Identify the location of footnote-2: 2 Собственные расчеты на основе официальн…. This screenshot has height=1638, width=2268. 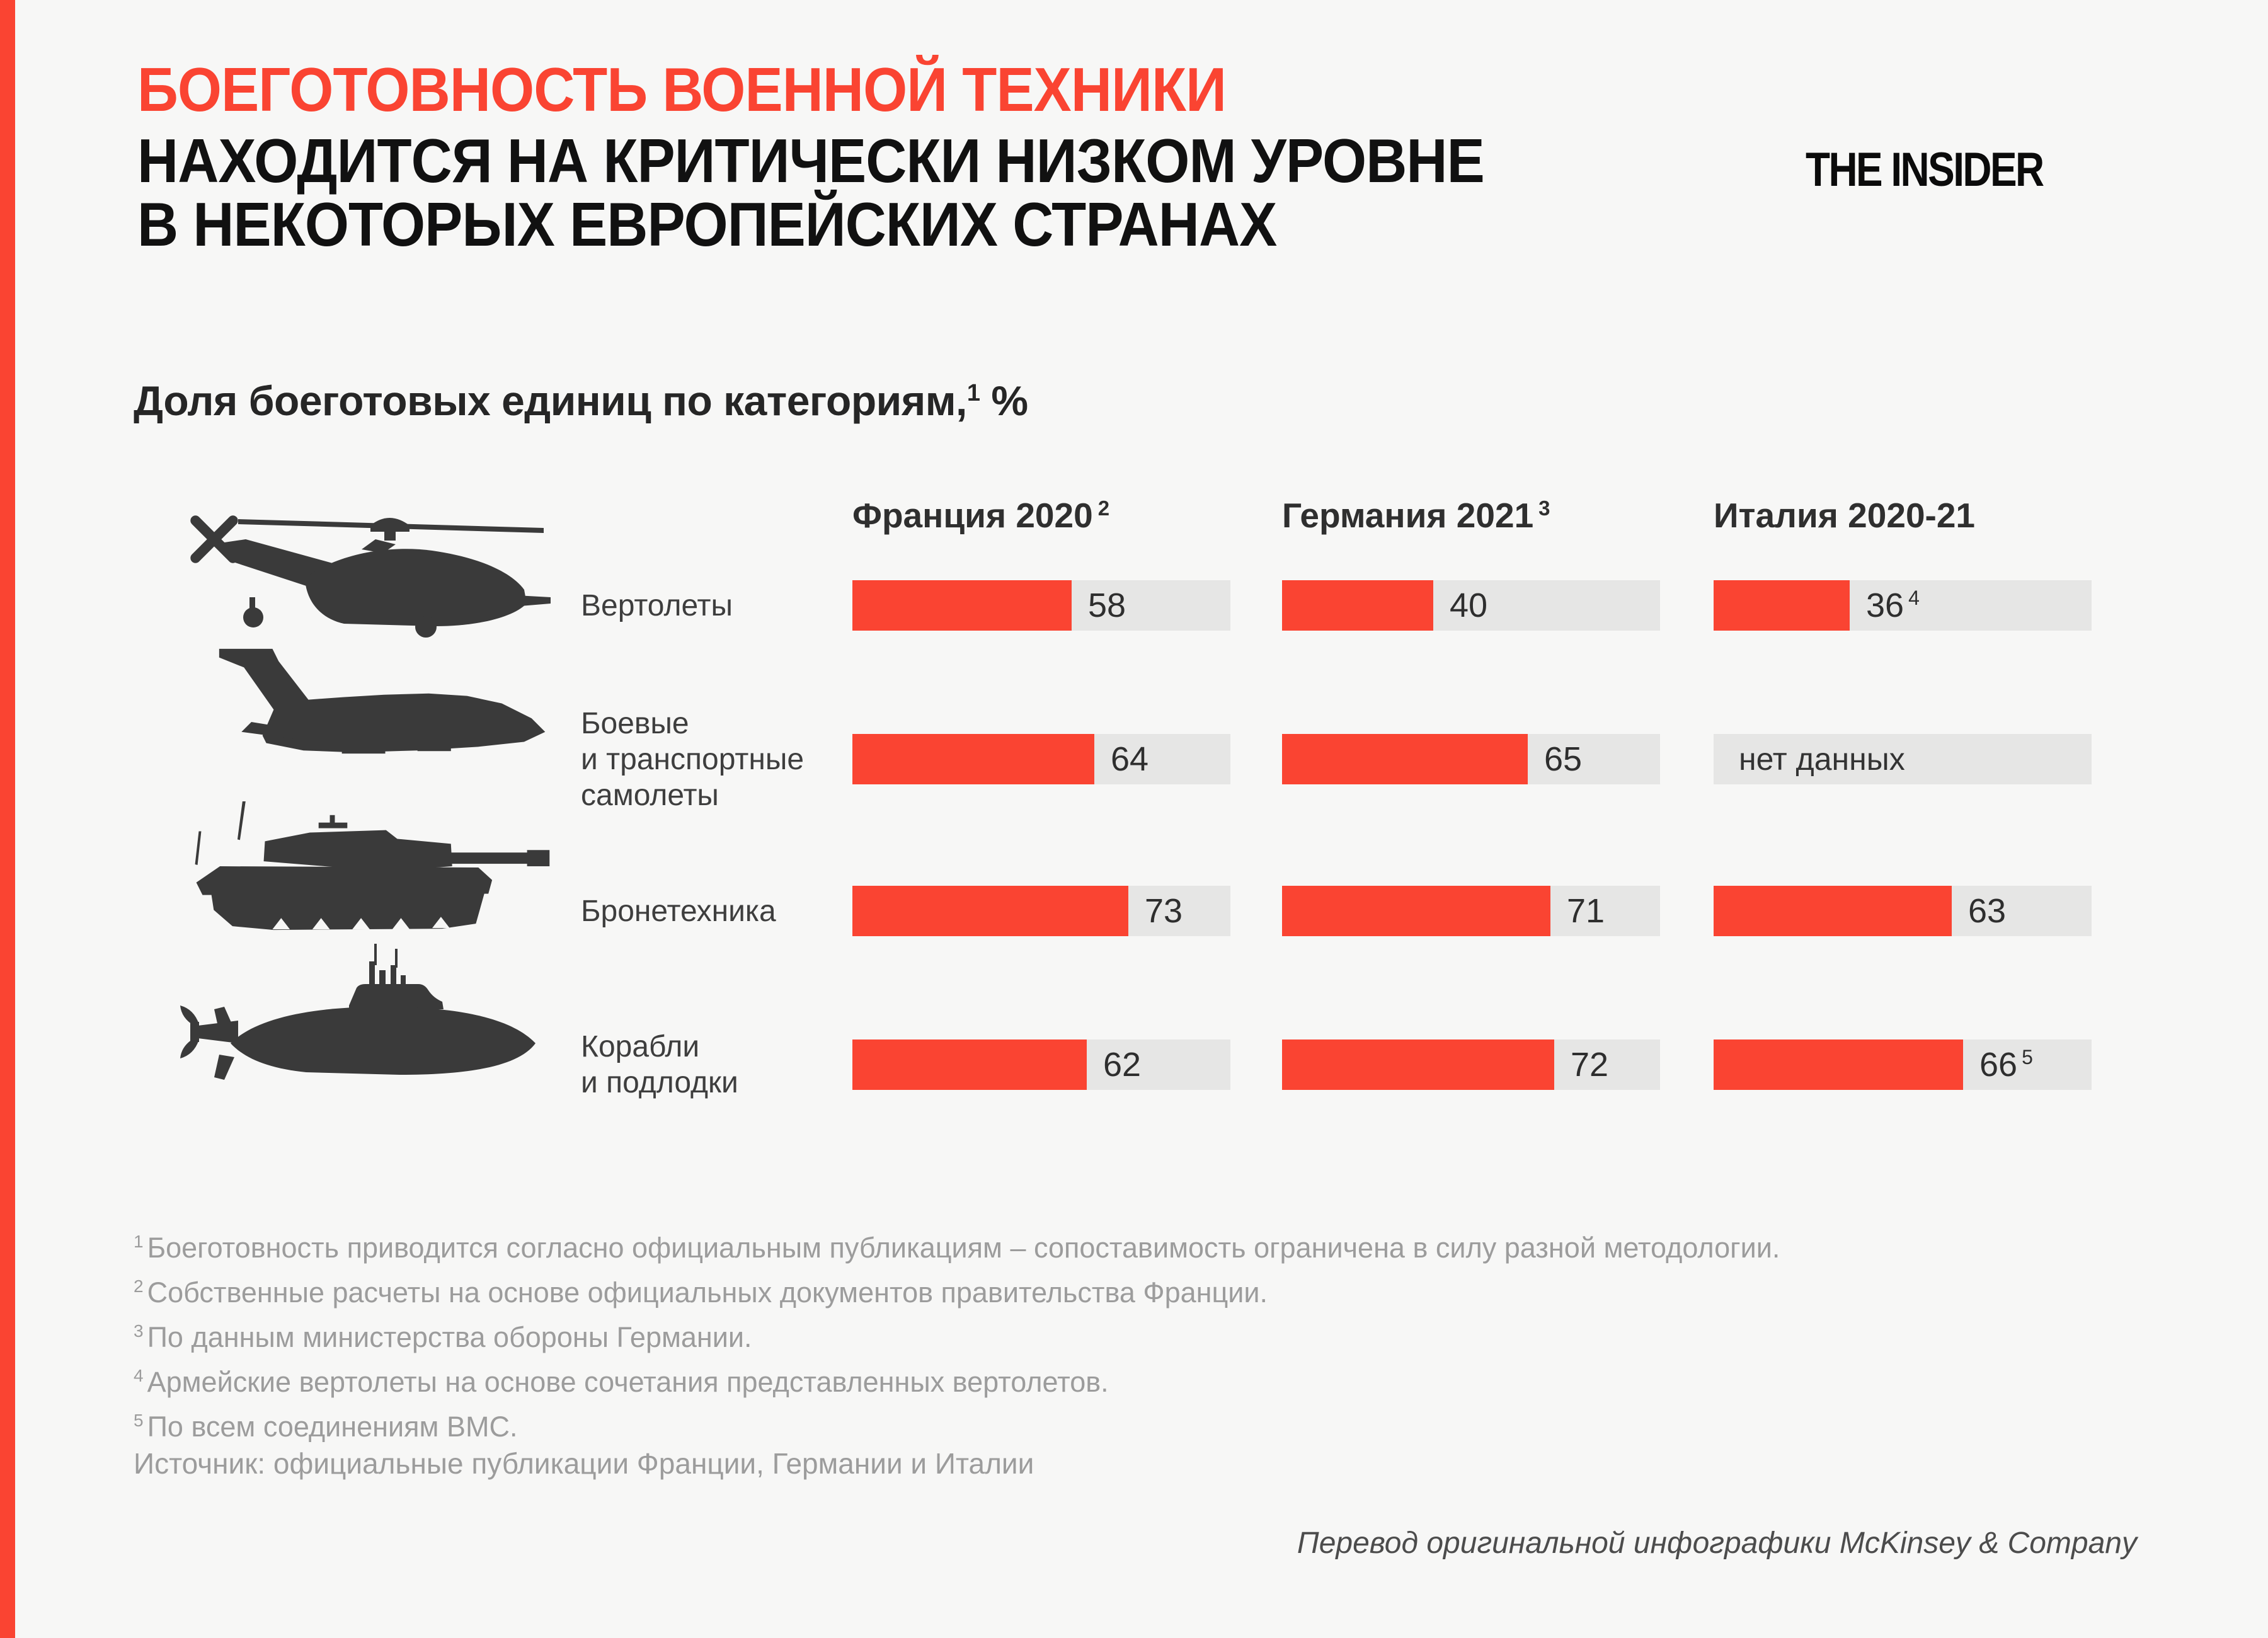
(701, 1292).